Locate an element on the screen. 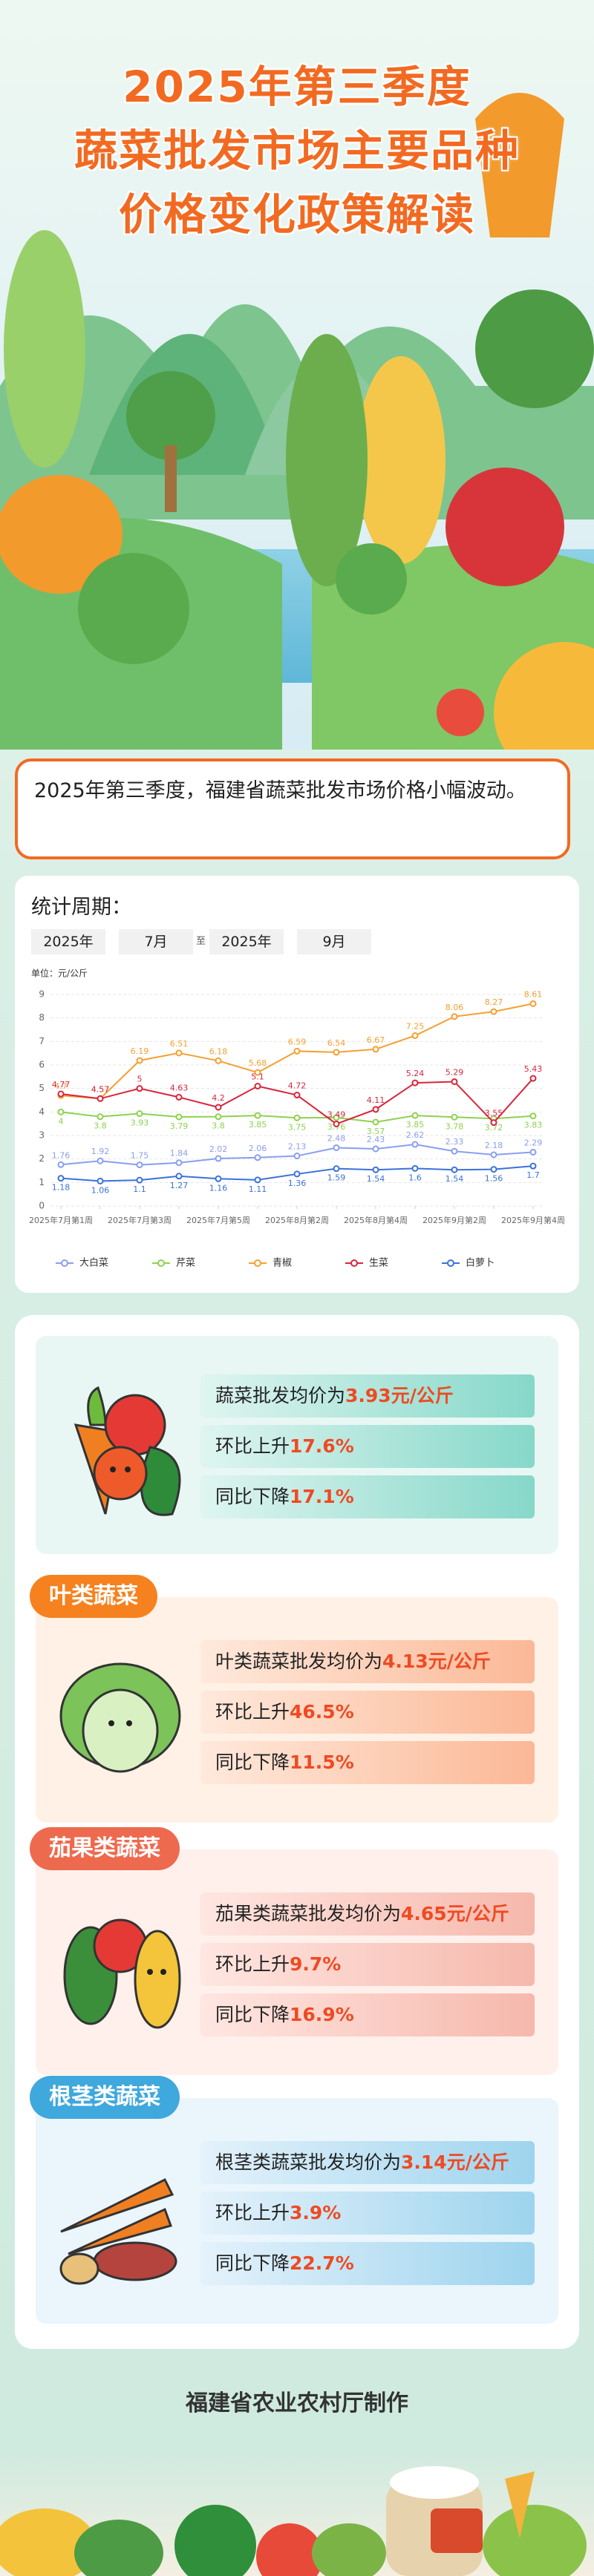 The width and height of the screenshot is (594, 2576). data-label: 4.63 is located at coordinates (180, 1087).